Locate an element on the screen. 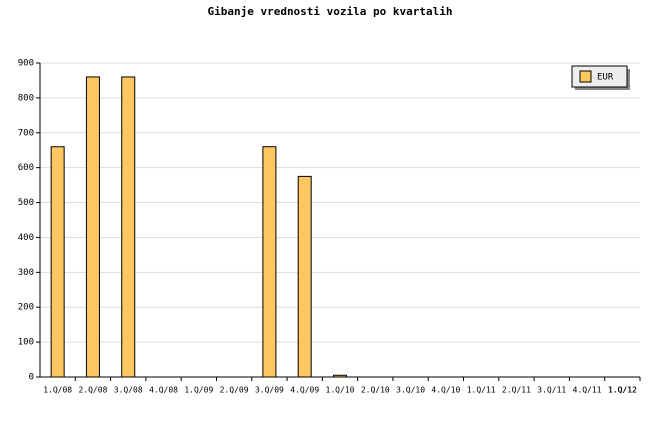 The height and width of the screenshot is (444, 660). chart-title: Gibanje vrednosti vozila po kvartalih is located at coordinates (329, 11).